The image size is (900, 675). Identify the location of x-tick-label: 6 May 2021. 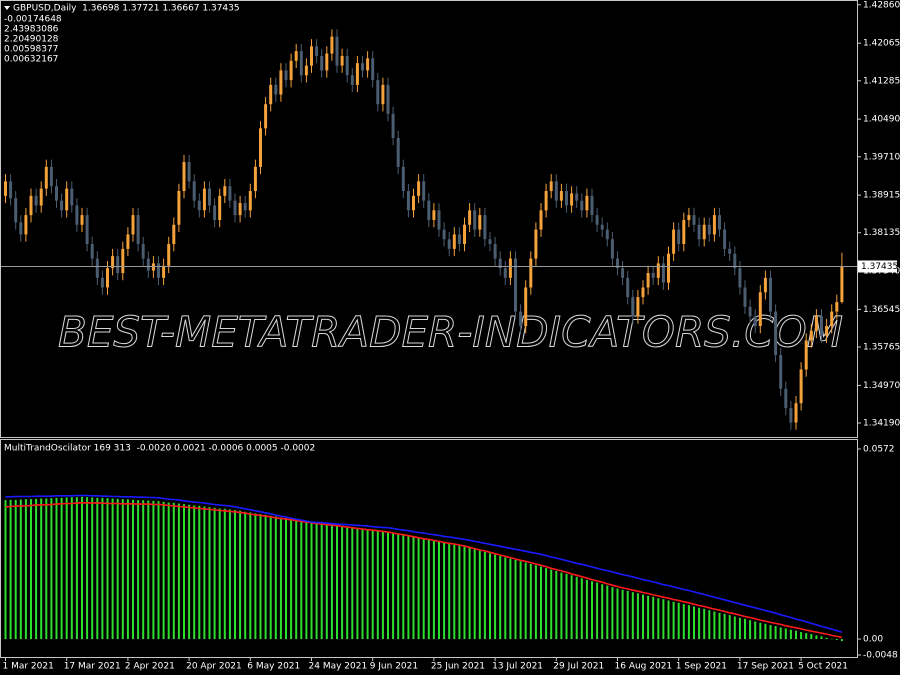
(273, 667).